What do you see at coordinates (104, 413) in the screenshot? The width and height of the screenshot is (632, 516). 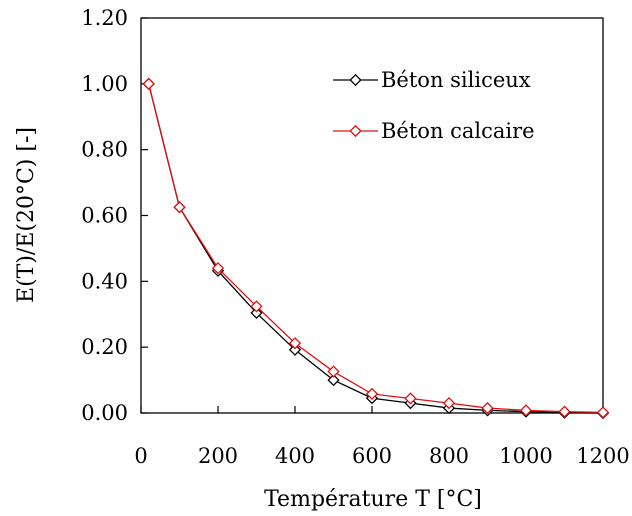 I see `y-tick-label: 0.00` at bounding box center [104, 413].